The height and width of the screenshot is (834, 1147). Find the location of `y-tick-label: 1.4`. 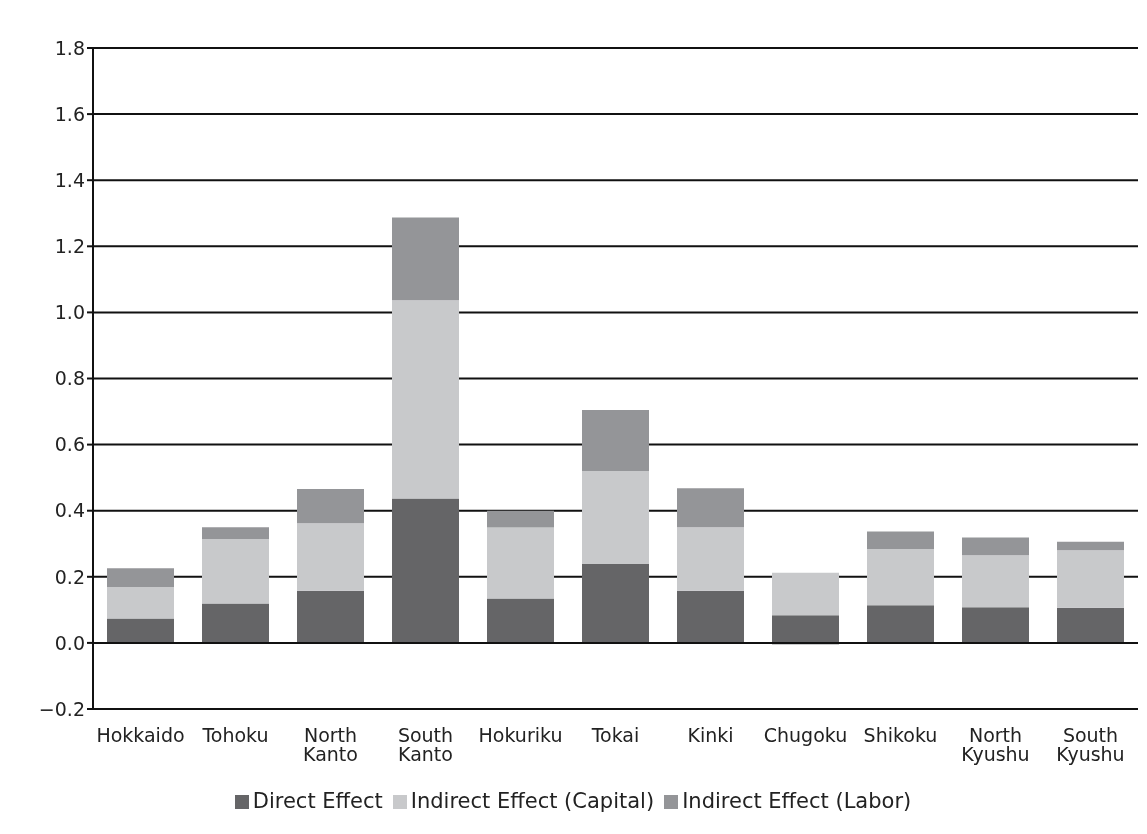

y-tick-label: 1.4 is located at coordinates (69, 179).